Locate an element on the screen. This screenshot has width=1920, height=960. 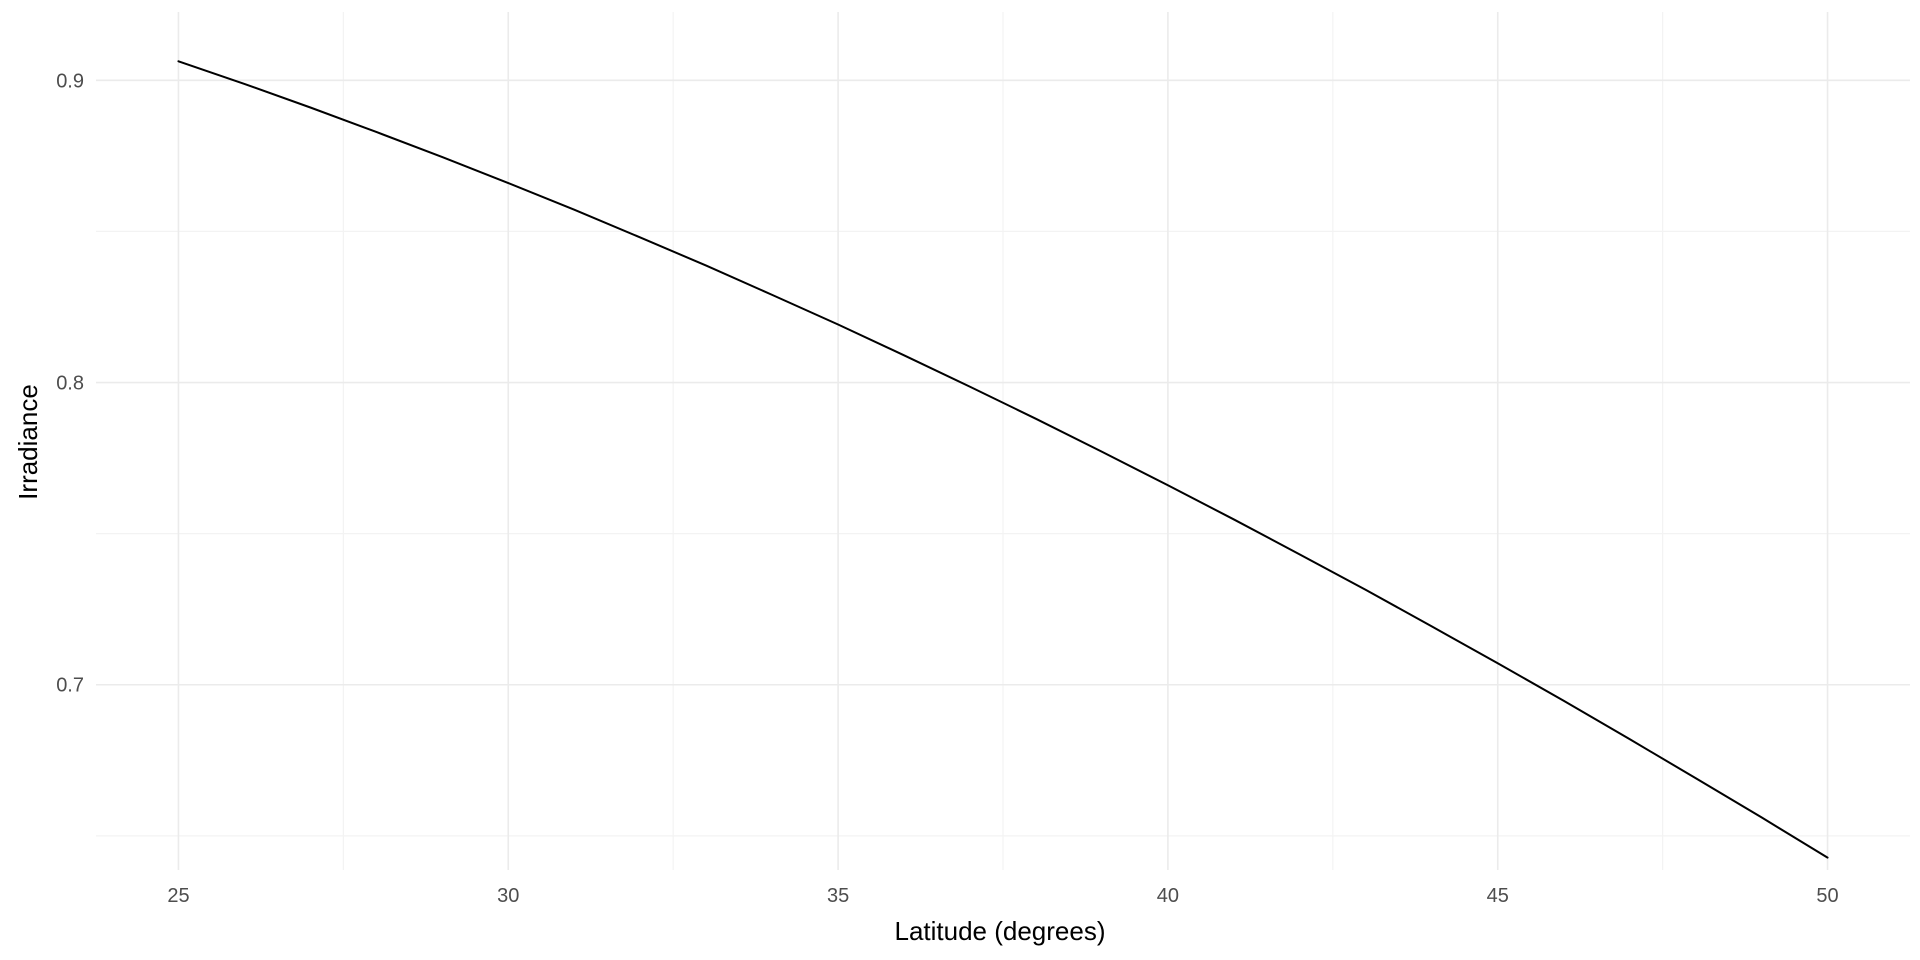
y-axis-tick-labels: 0.7 0.8 0.9 is located at coordinates (70, 383).